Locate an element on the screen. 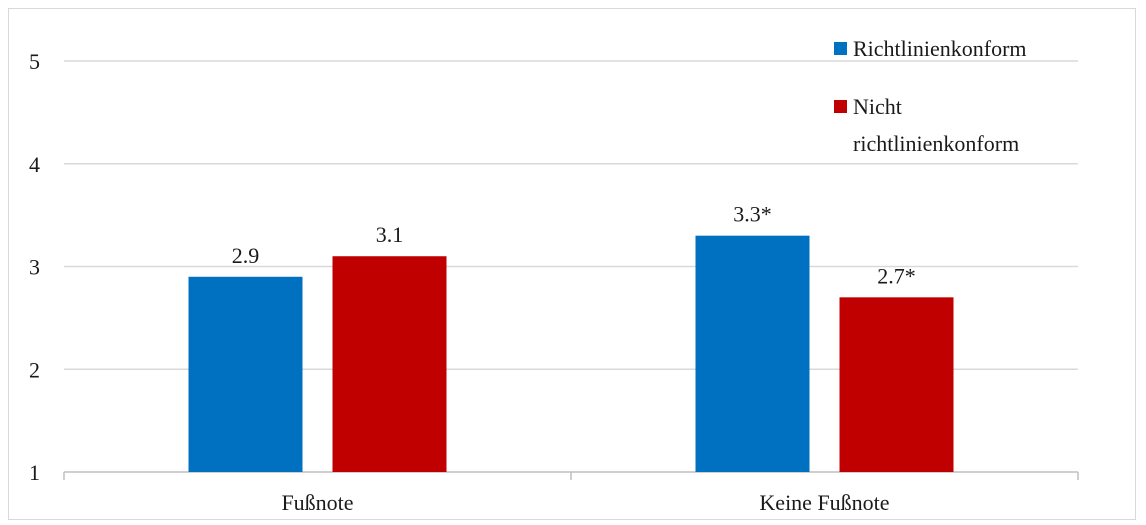 The height and width of the screenshot is (525, 1146). x-category-label: Fußnote is located at coordinates (317, 502).